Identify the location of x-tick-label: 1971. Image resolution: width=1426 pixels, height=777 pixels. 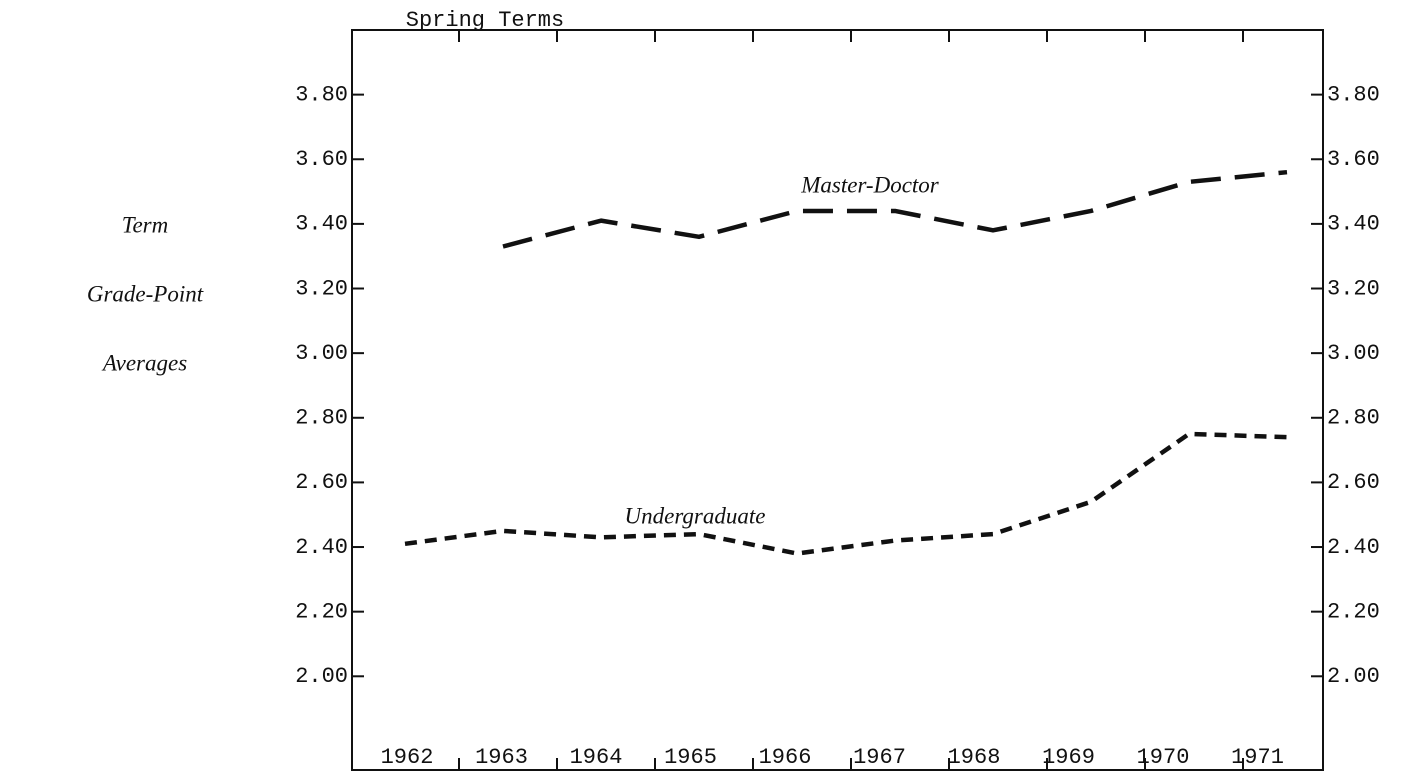
(1257, 757).